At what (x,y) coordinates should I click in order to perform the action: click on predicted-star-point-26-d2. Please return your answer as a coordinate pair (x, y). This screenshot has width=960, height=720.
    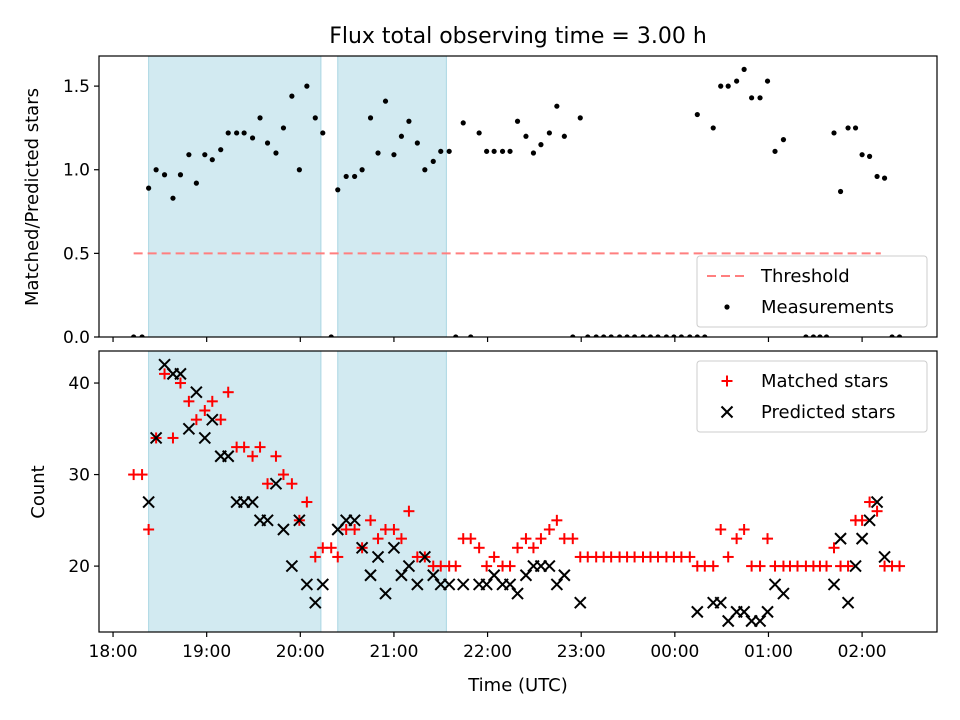
    Looking at the image, I should click on (362, 547).